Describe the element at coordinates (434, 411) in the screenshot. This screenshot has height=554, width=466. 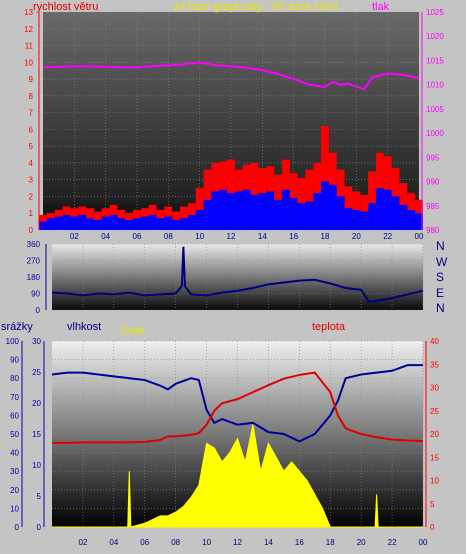
I see `temperature-tick-label: 25` at that location.